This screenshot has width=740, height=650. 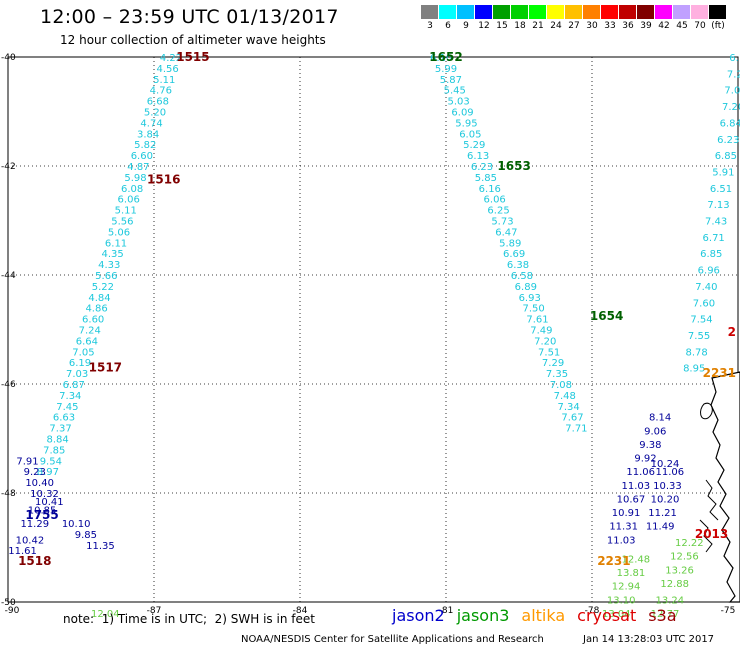 I want to click on wave-height-value: 7.91, so click(x=27, y=461).